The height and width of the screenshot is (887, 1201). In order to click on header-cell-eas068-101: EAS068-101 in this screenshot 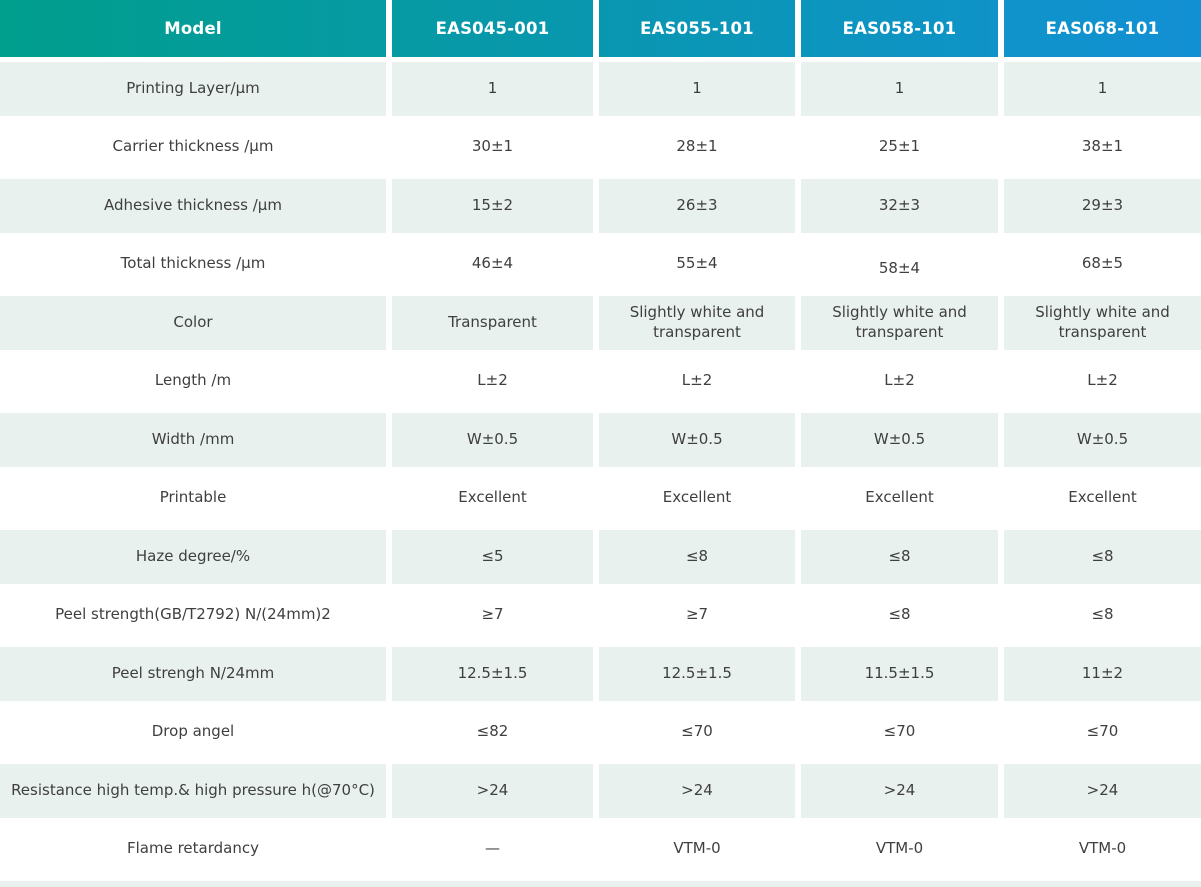, I will do `click(1102, 28)`.